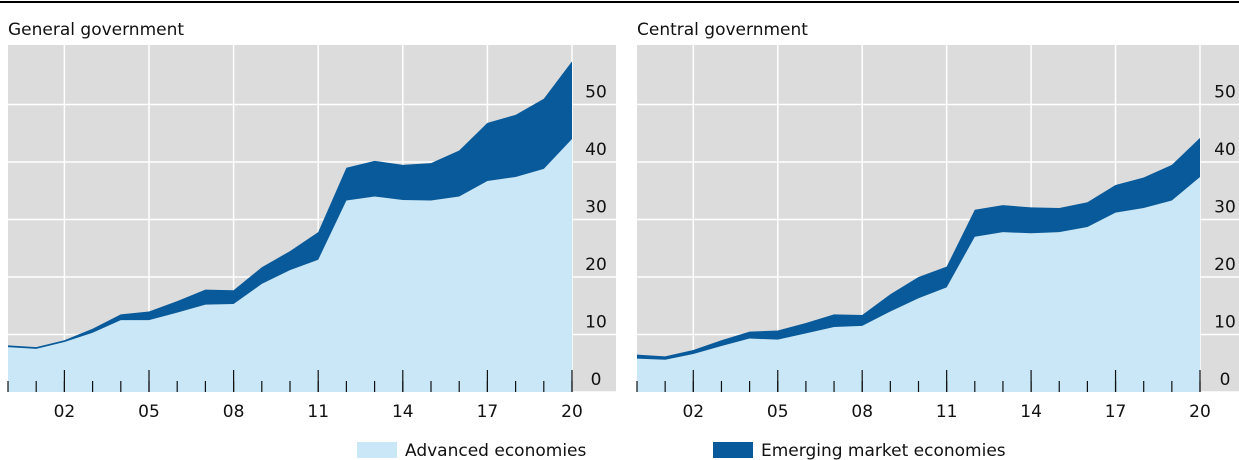 The image size is (1239, 460). What do you see at coordinates (722, 30) in the screenshot?
I see `chart-title: Central government` at bounding box center [722, 30].